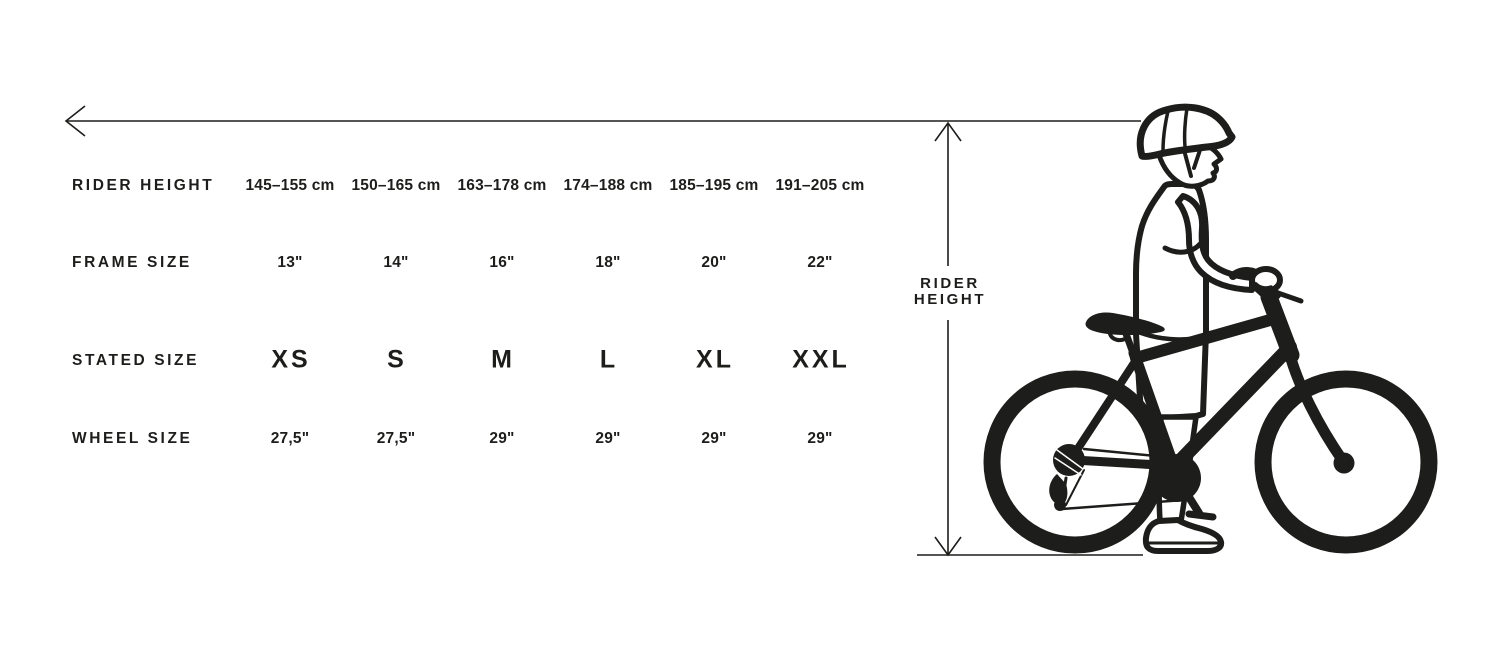 The width and height of the screenshot is (1500, 667). I want to click on stated-size-value: XL, so click(715, 359).